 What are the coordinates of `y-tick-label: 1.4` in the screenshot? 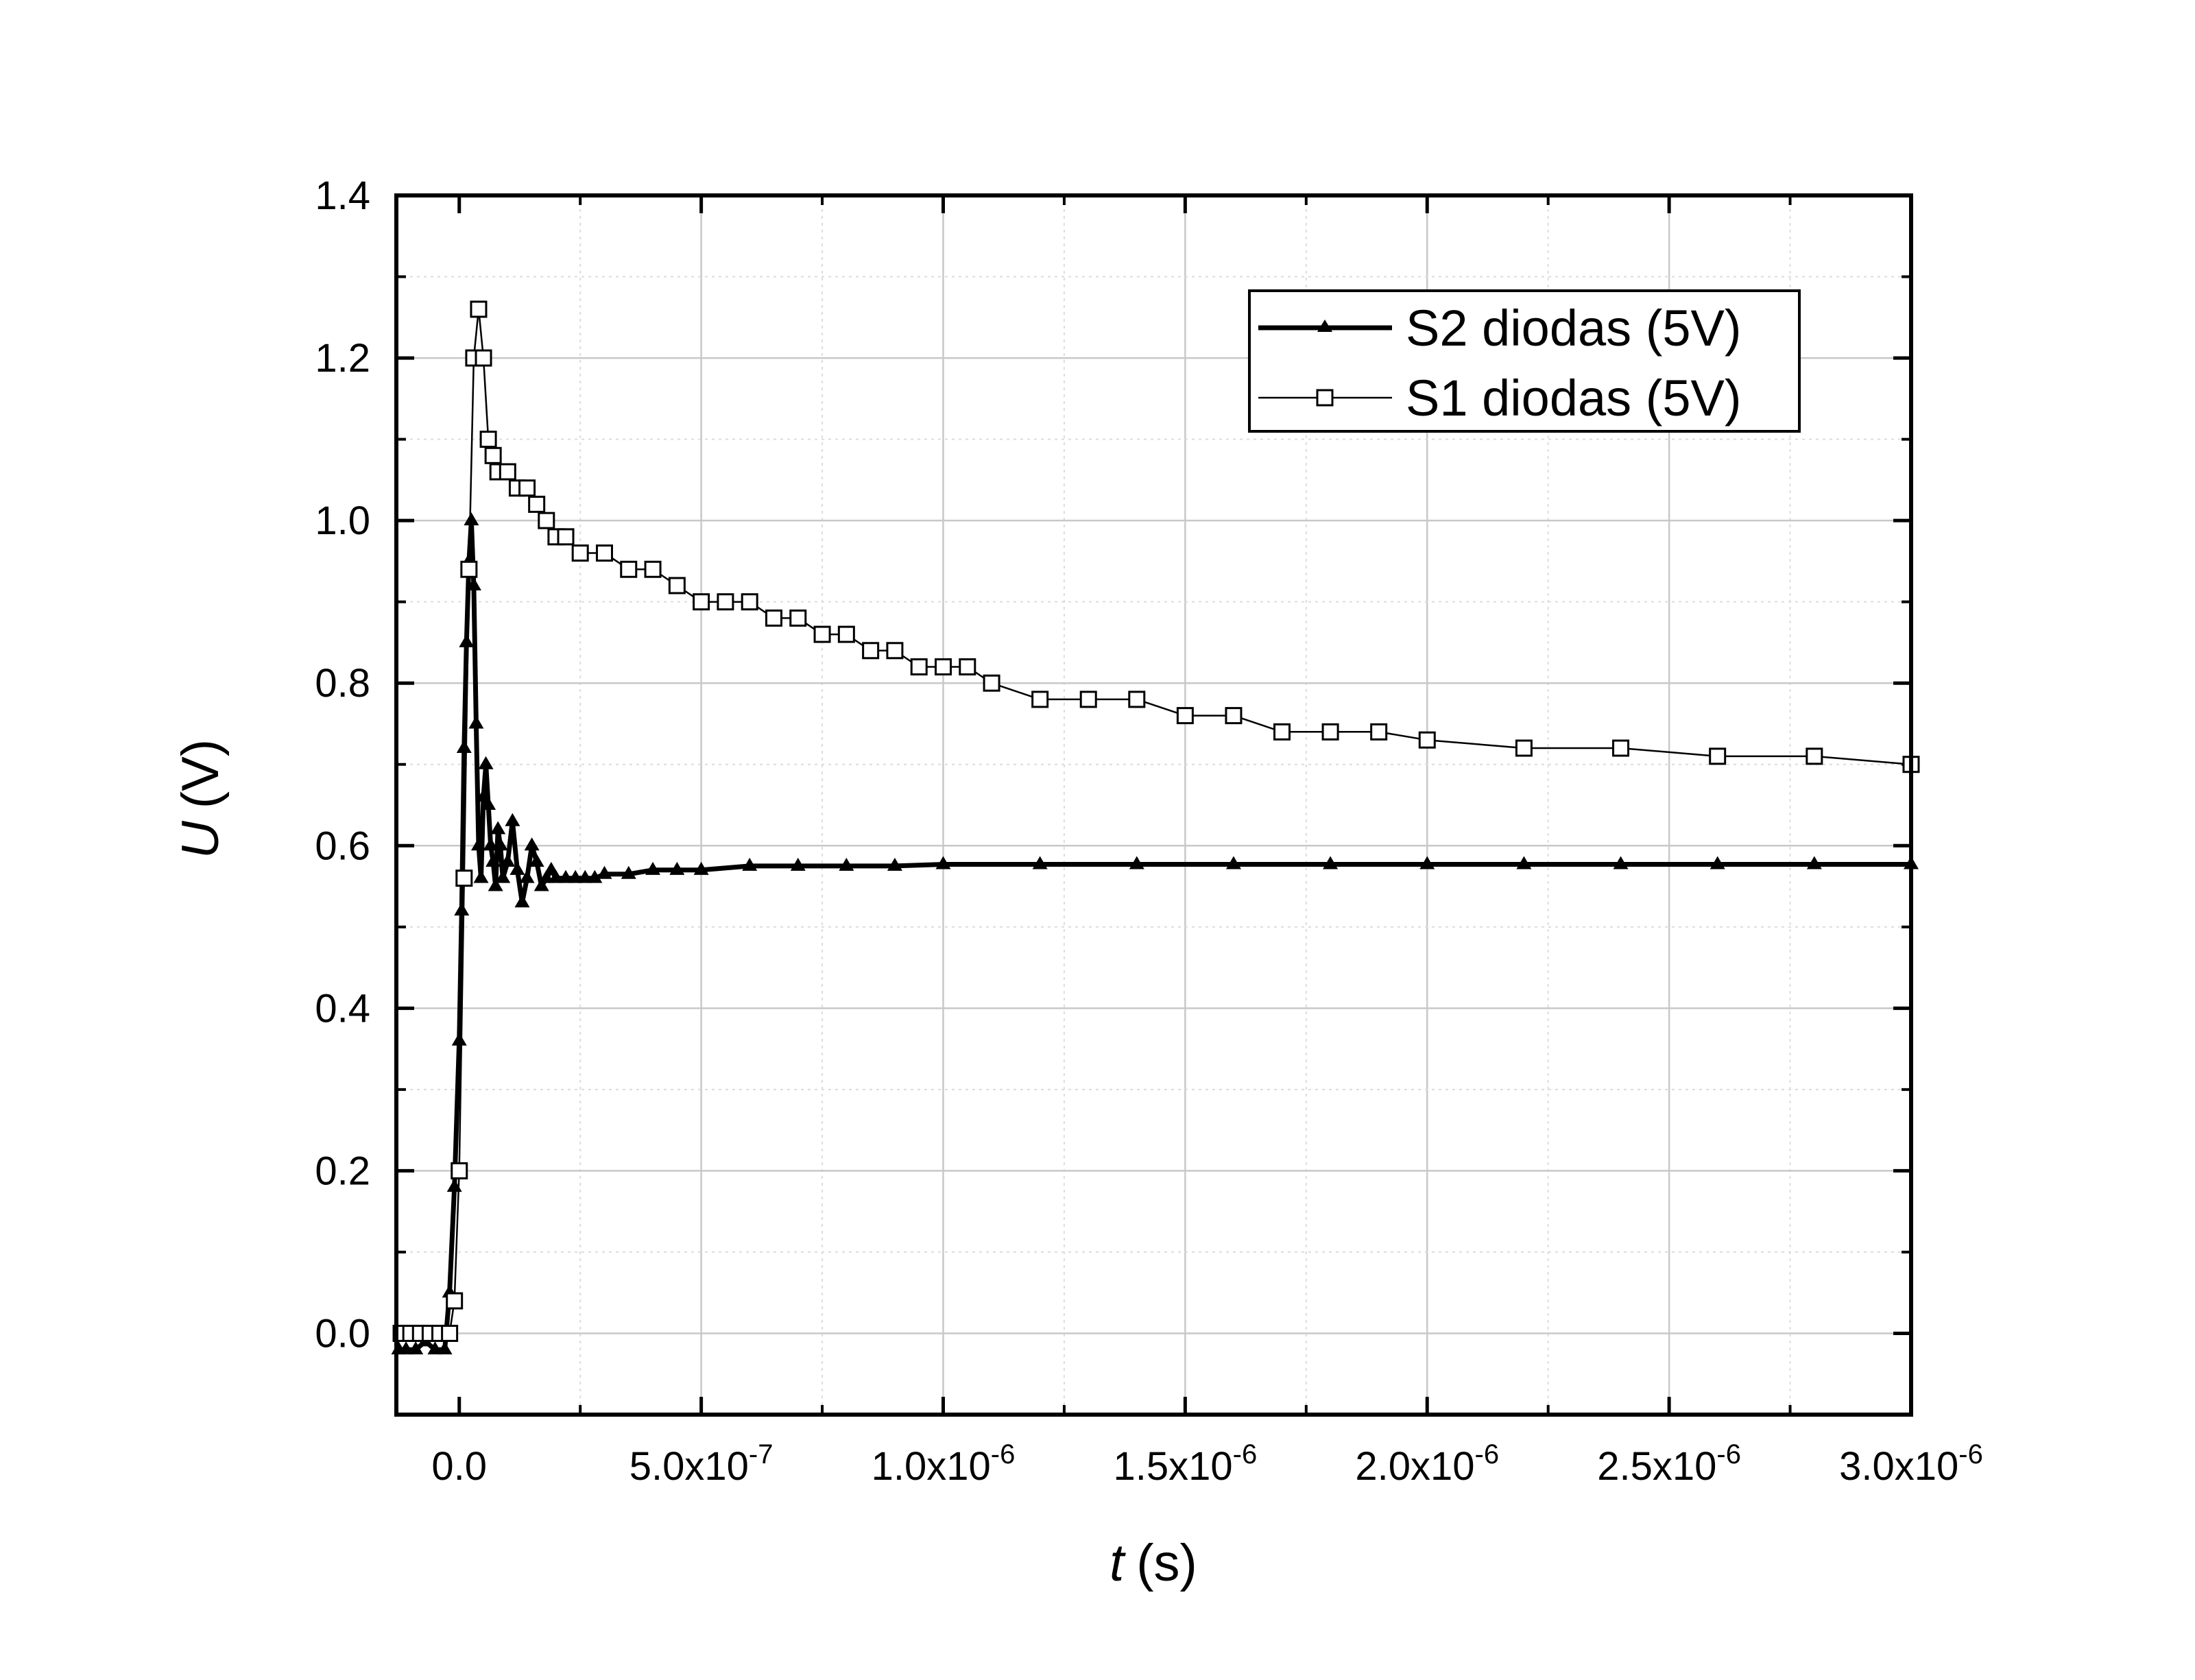 It's located at (342, 195).